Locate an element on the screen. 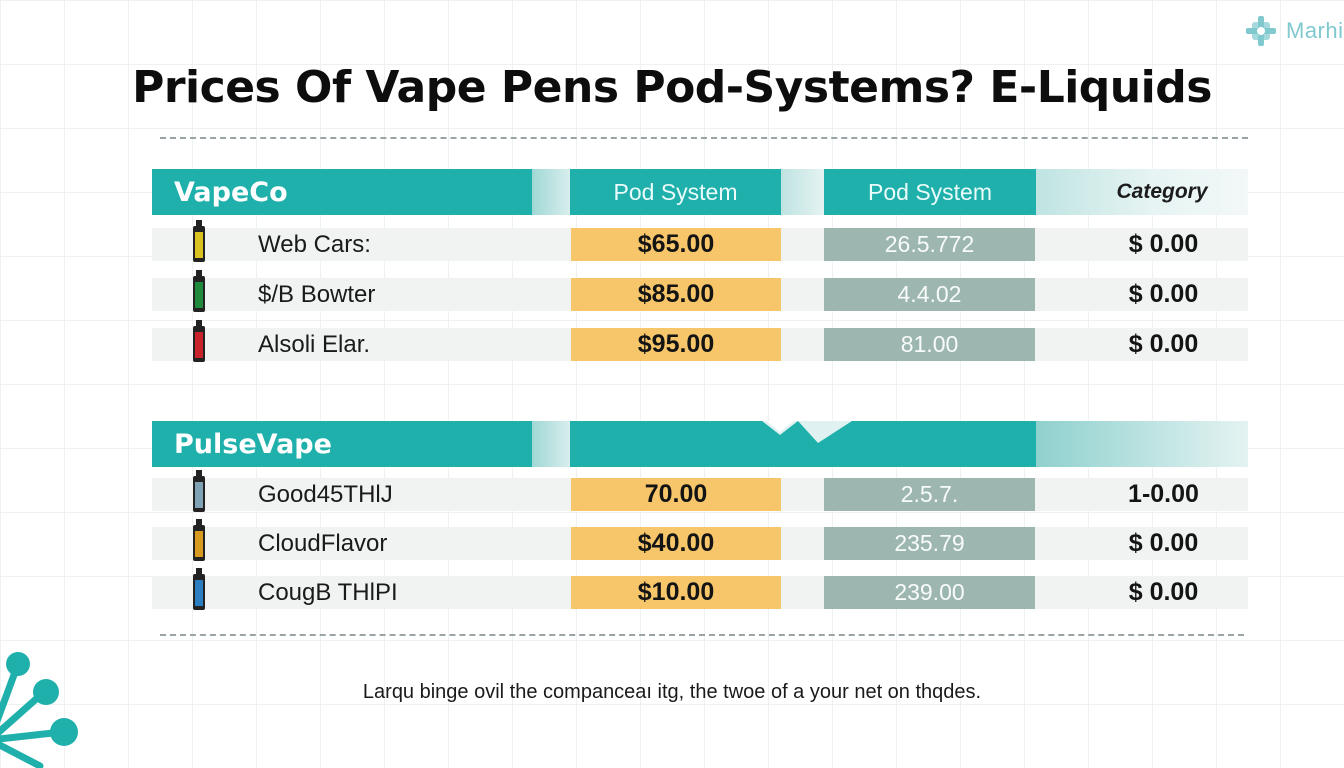 This screenshot has height=768, width=1344. logo-text: Marhi is located at coordinates (1315, 30).